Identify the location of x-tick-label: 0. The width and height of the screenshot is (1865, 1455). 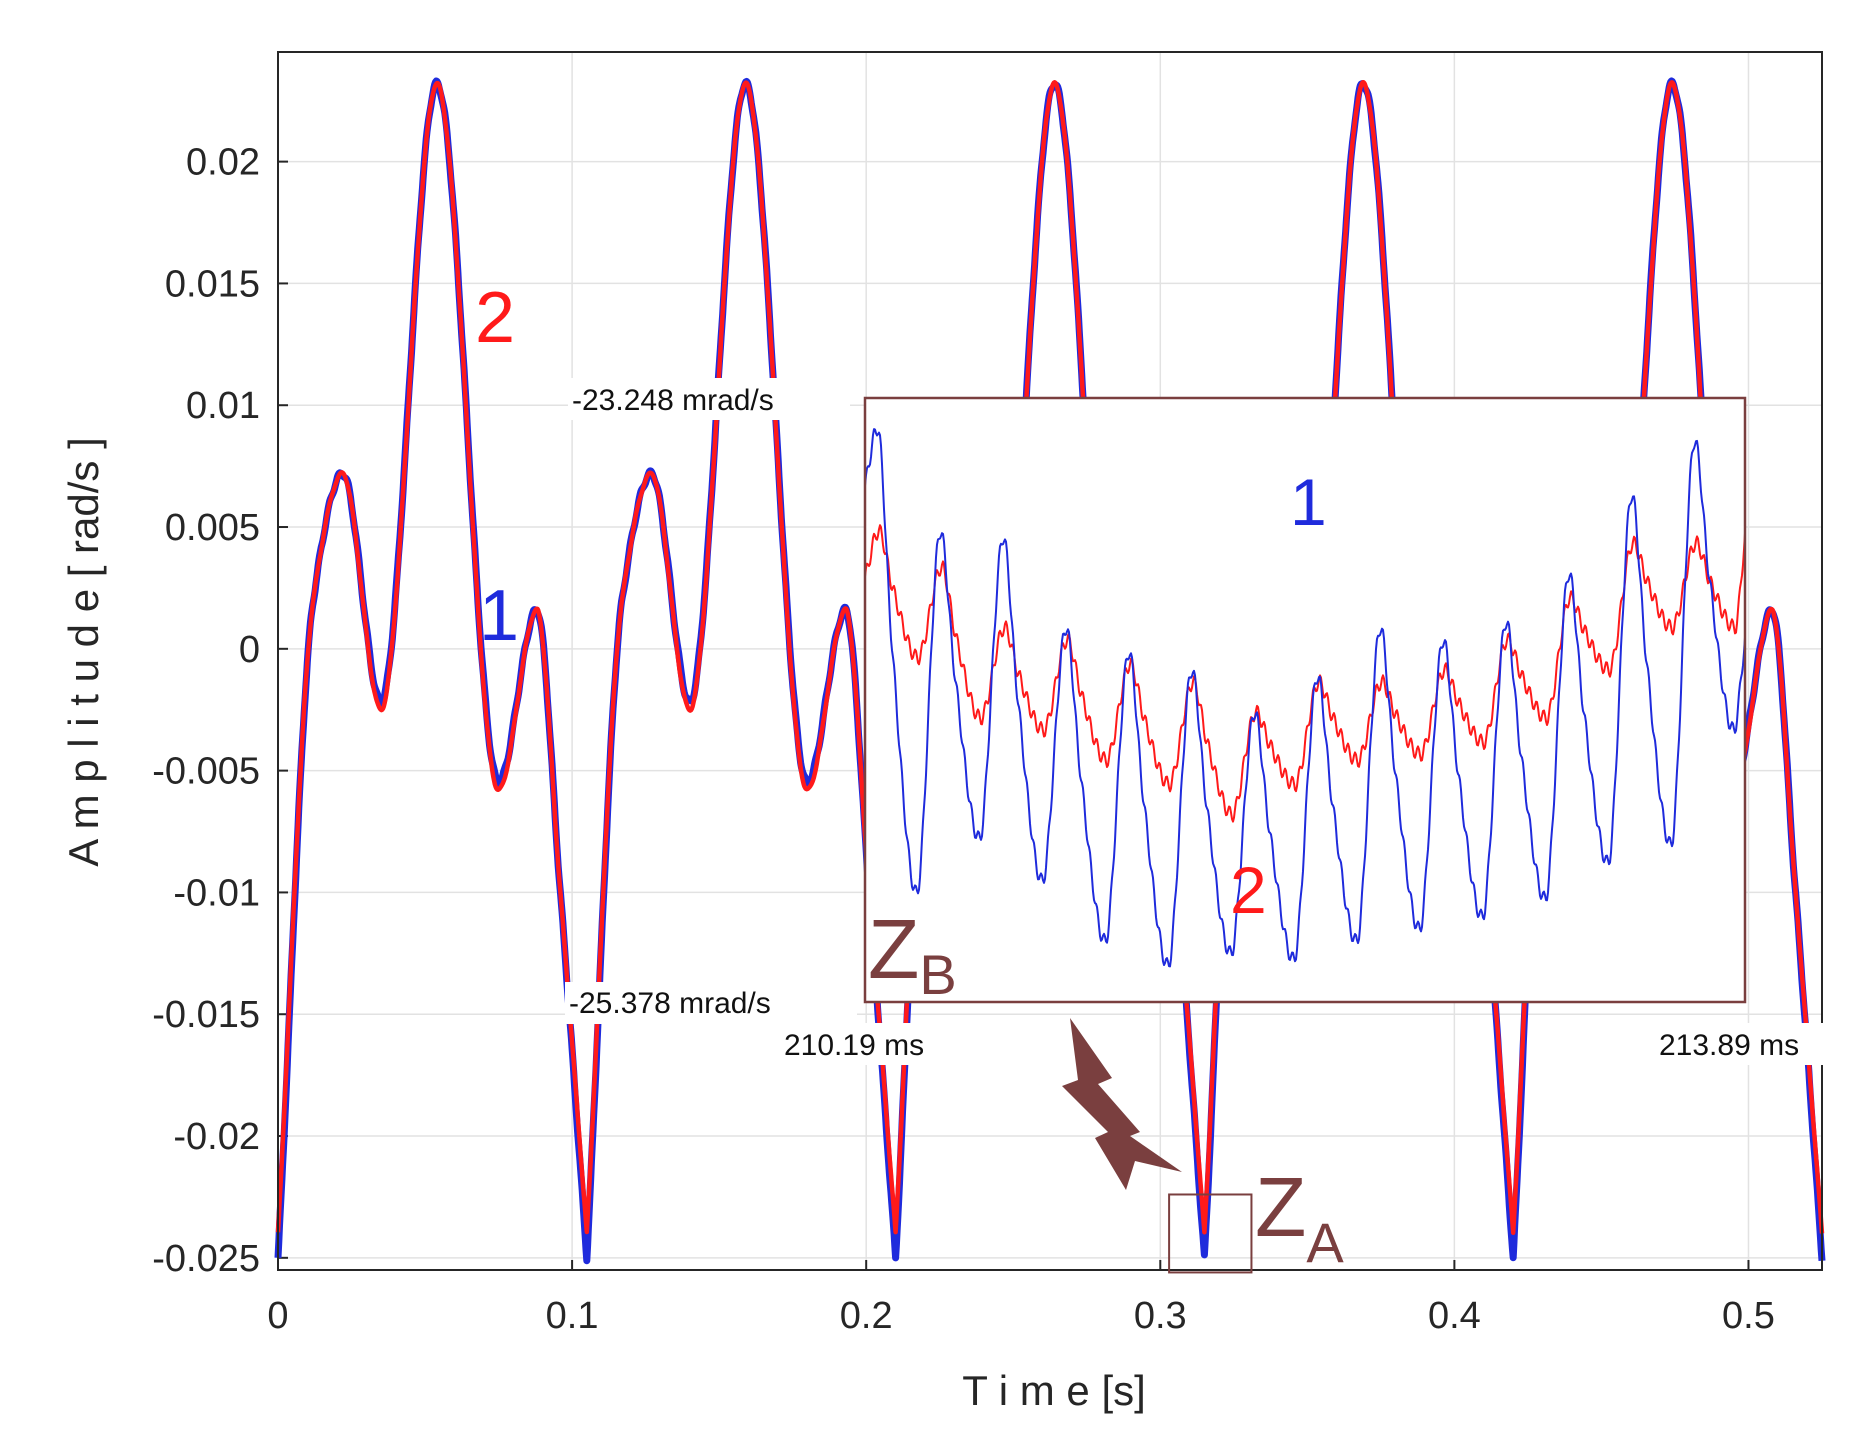
(277, 1316).